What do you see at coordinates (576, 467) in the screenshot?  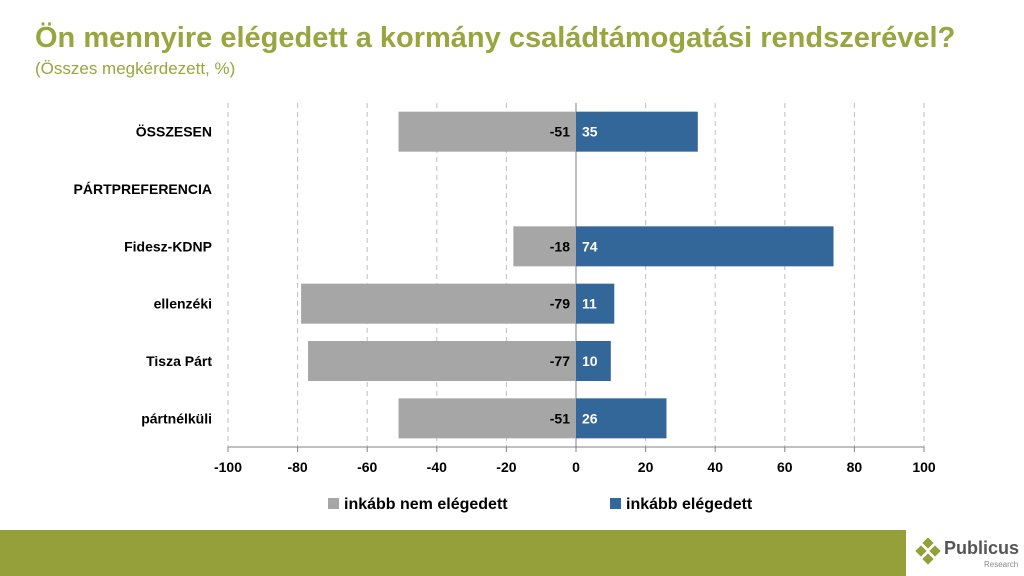 I see `x-tick-label: 0` at bounding box center [576, 467].